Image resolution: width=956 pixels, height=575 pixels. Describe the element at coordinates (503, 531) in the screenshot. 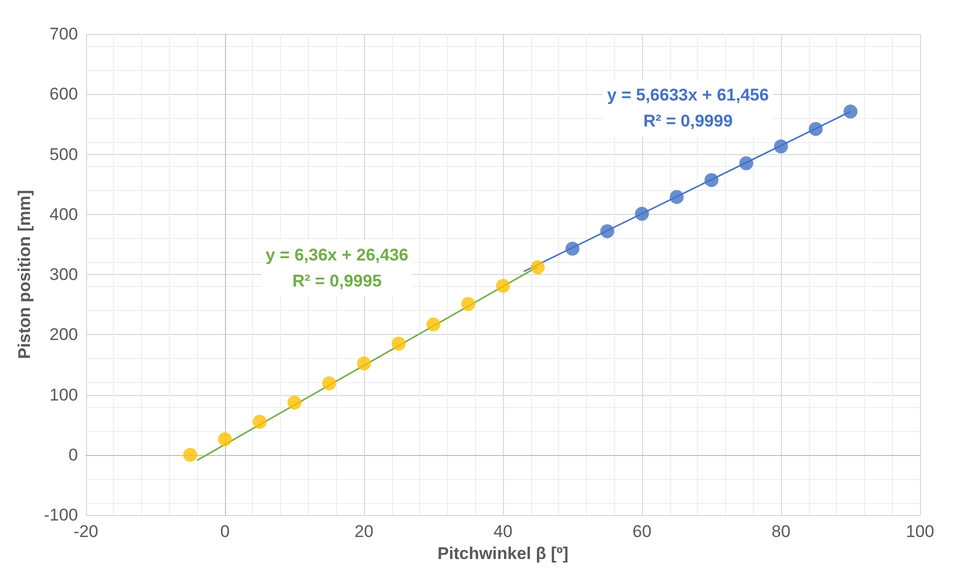

I see `x-tick-label: 40` at that location.